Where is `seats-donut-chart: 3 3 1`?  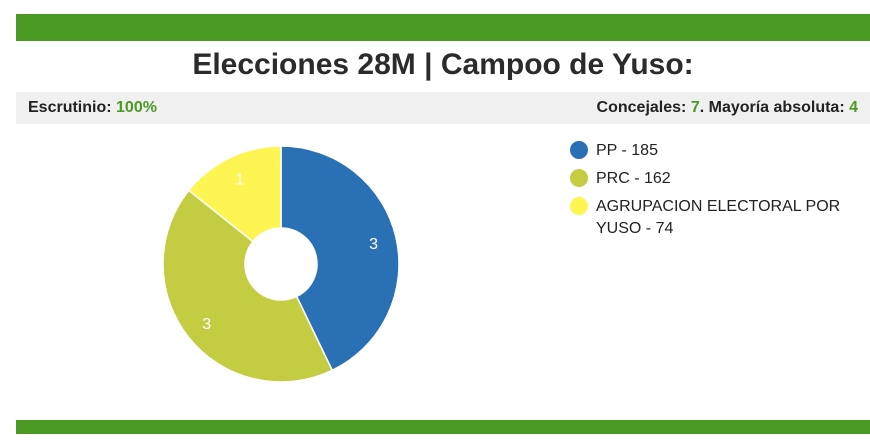 seats-donut-chart: 3 3 1 is located at coordinates (281, 264).